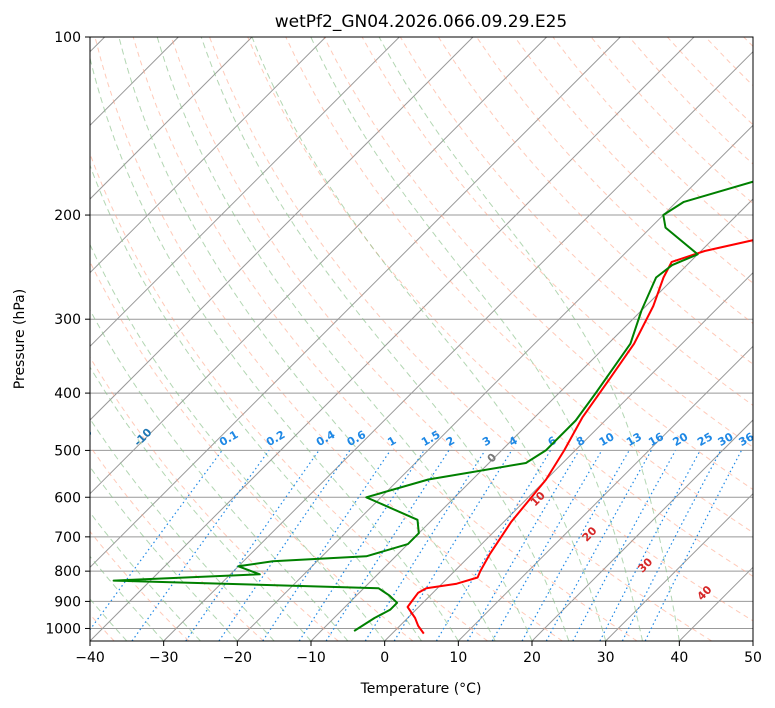  Describe the element at coordinates (164, 658) in the screenshot. I see `x-tick-label: −30` at that location.